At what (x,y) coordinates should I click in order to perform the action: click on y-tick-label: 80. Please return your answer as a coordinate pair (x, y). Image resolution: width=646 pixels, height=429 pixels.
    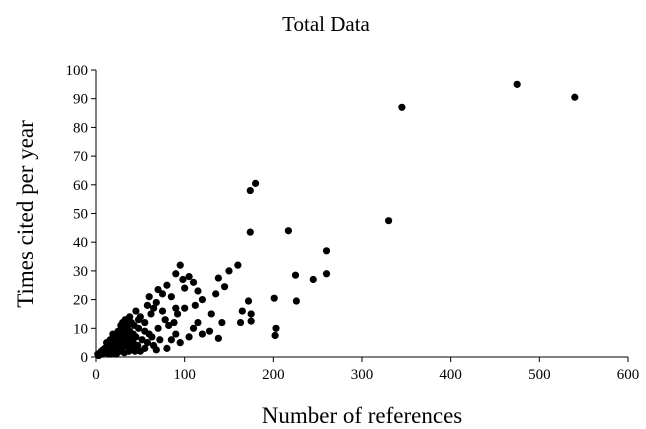
    Looking at the image, I should click on (80, 128).